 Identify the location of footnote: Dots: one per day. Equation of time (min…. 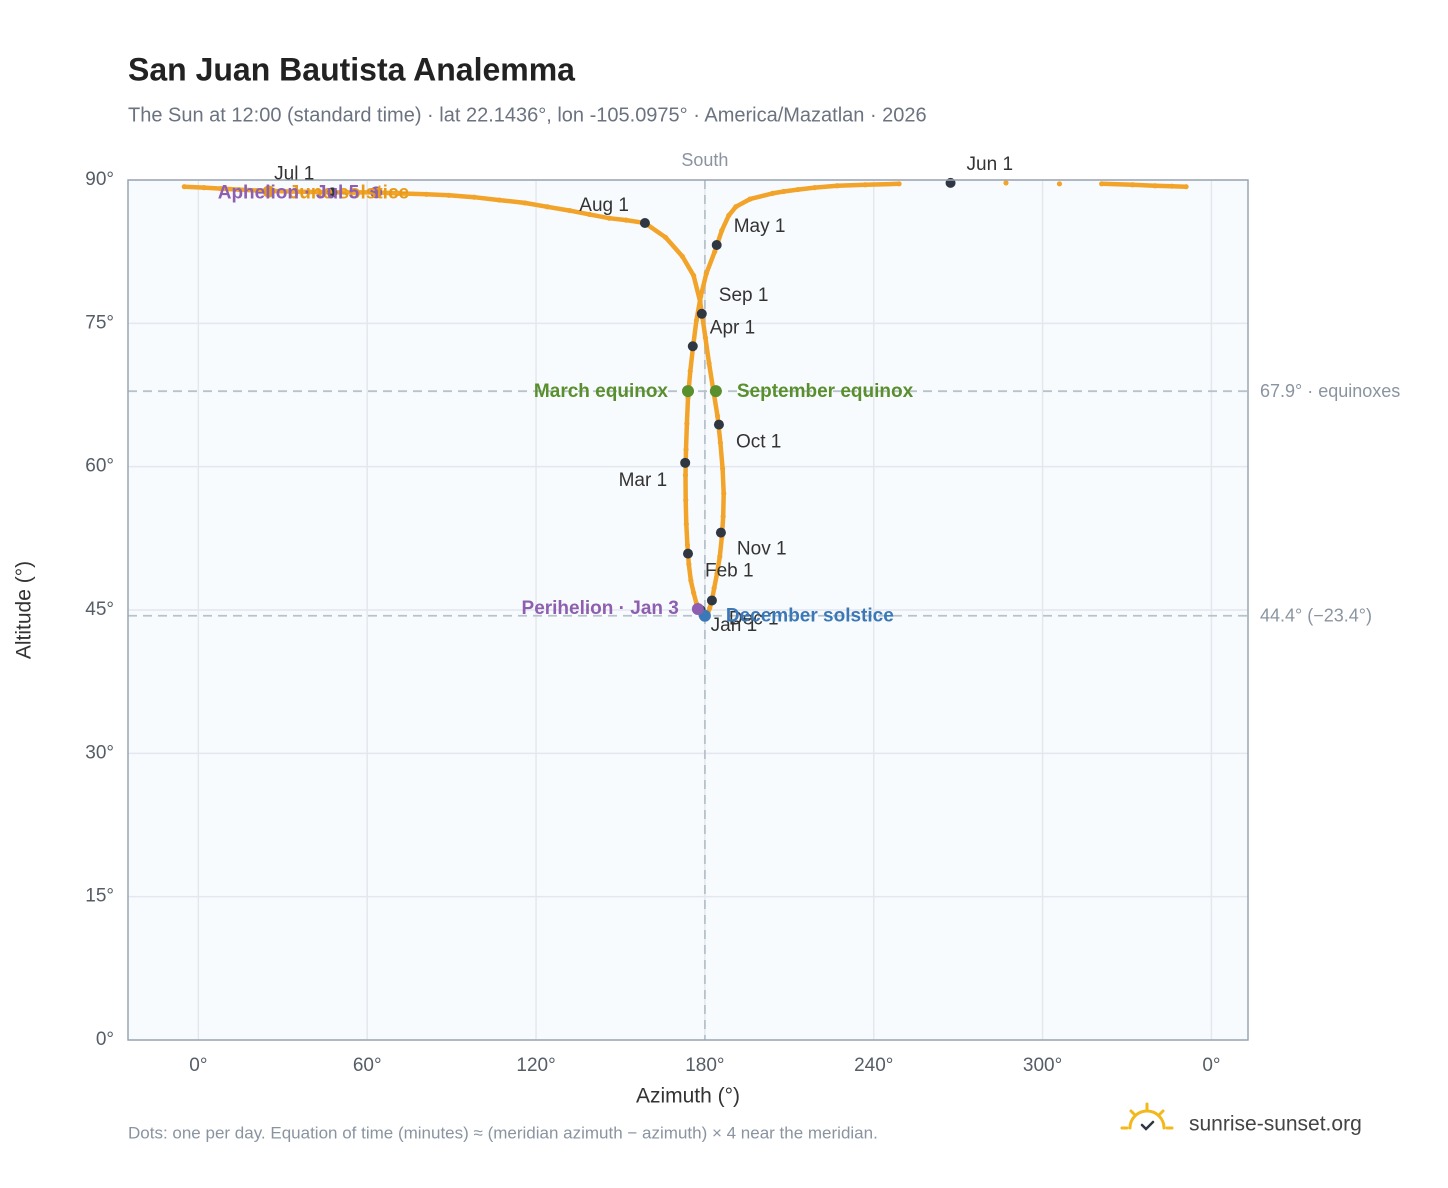
(503, 1132).